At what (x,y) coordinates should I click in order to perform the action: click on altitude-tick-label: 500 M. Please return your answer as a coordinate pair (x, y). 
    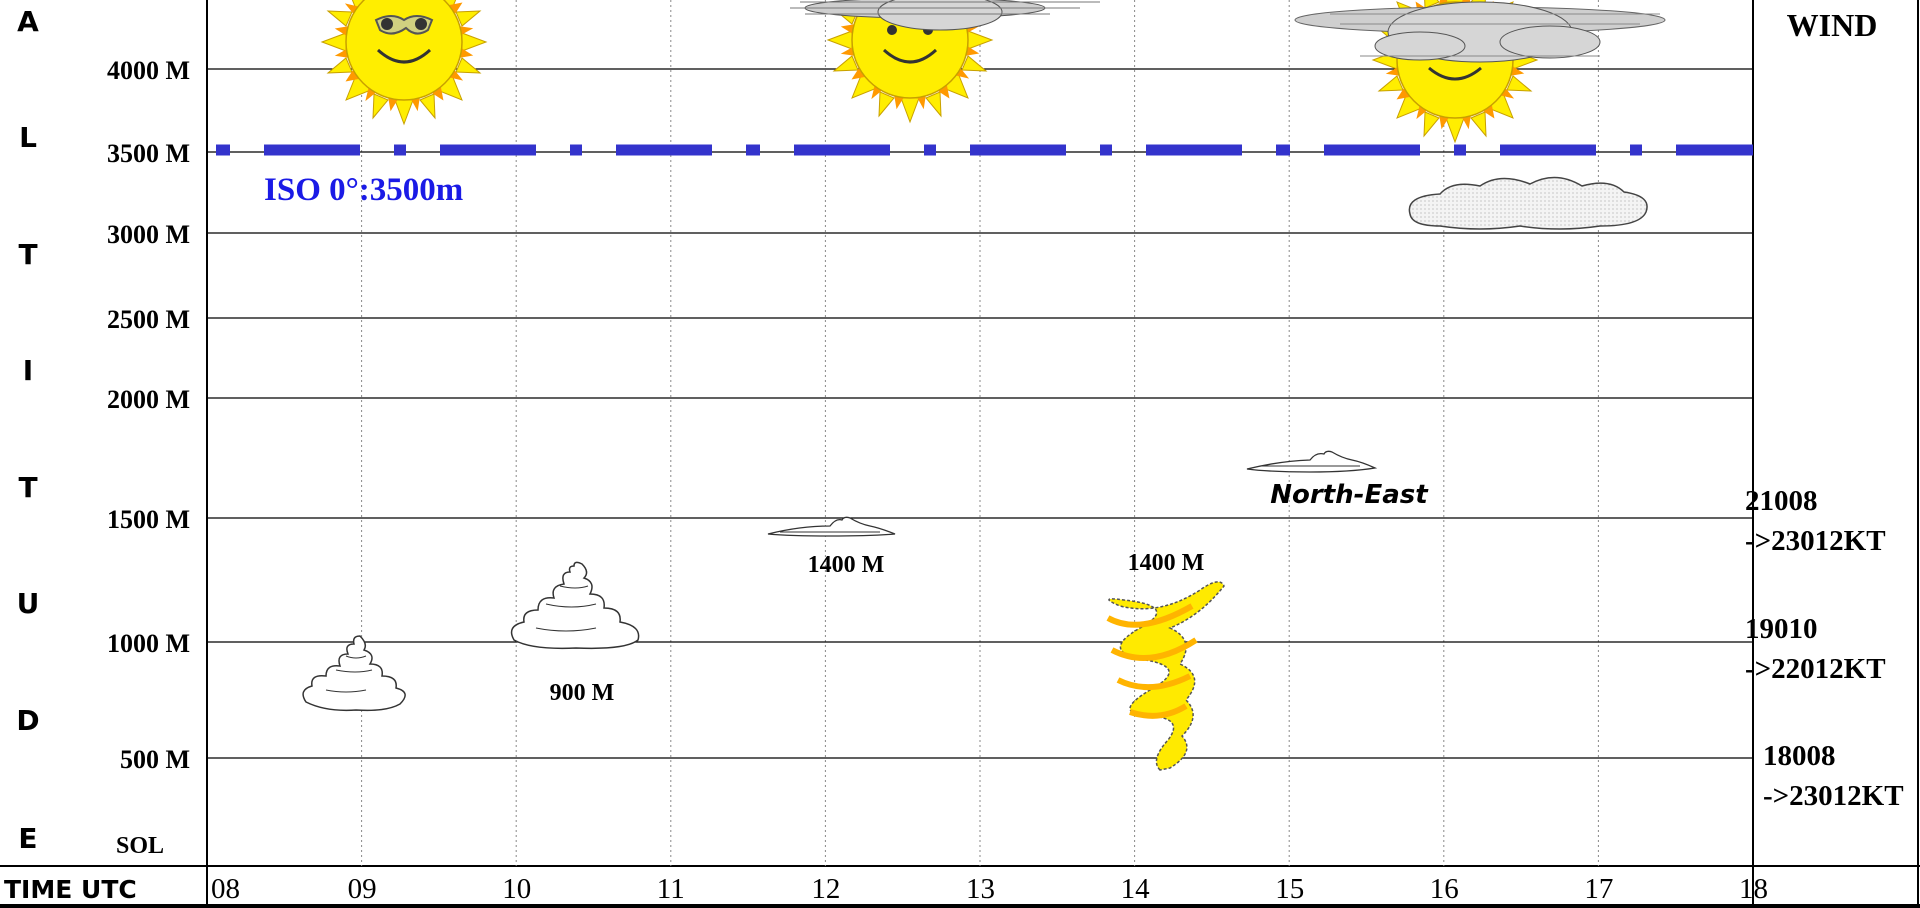
    Looking at the image, I should click on (155, 759).